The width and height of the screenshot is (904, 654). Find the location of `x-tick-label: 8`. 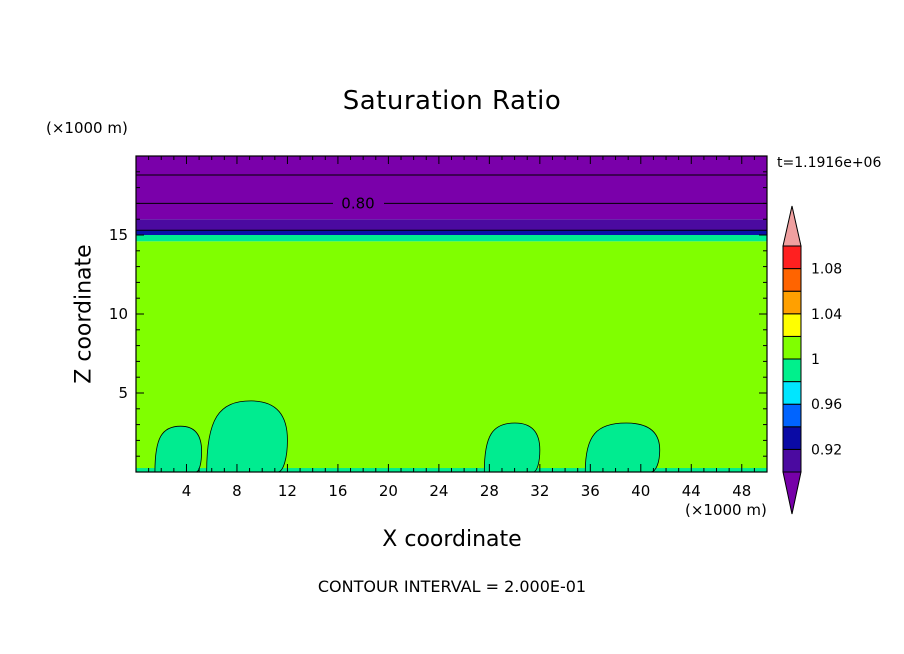

x-tick-label: 8 is located at coordinates (237, 491).